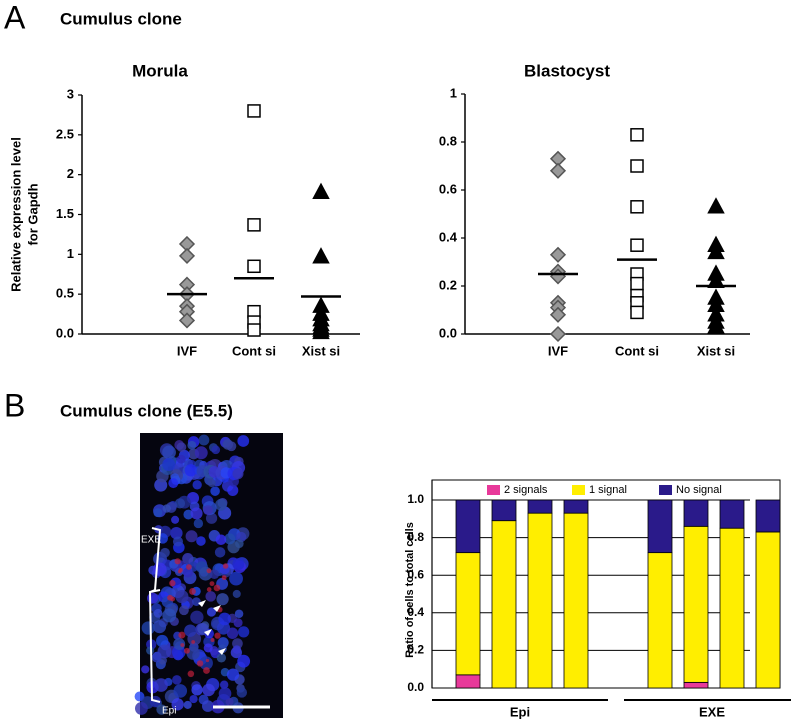  What do you see at coordinates (32, 214) in the screenshot?
I see `y-axis-label: for Gapdh` at bounding box center [32, 214].